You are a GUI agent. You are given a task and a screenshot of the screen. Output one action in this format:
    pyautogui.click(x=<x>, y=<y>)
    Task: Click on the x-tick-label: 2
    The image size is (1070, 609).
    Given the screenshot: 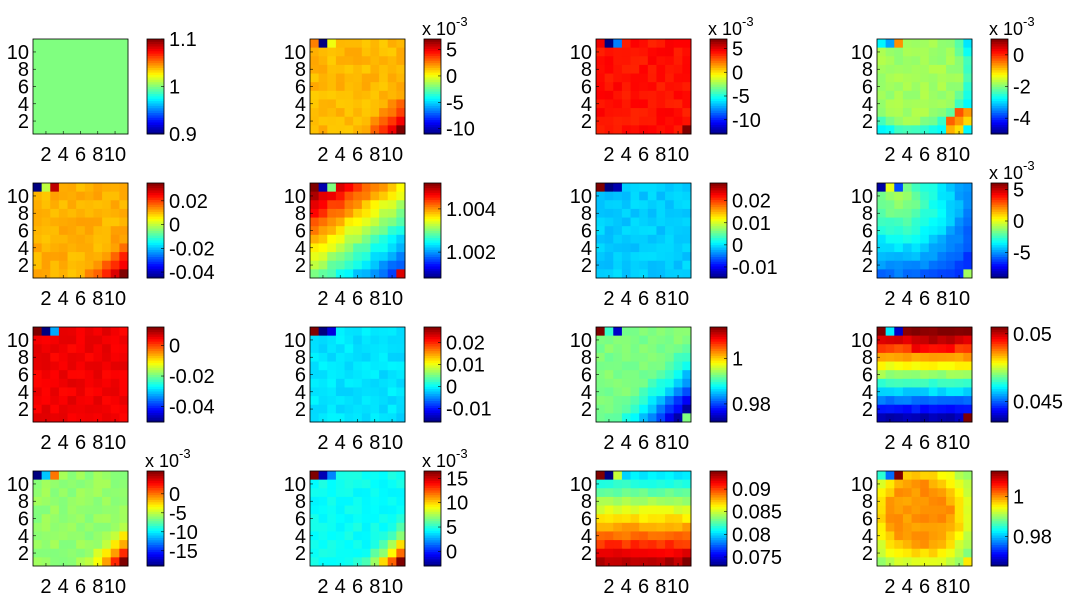 What is the action you would take?
    pyautogui.click(x=889, y=587)
    